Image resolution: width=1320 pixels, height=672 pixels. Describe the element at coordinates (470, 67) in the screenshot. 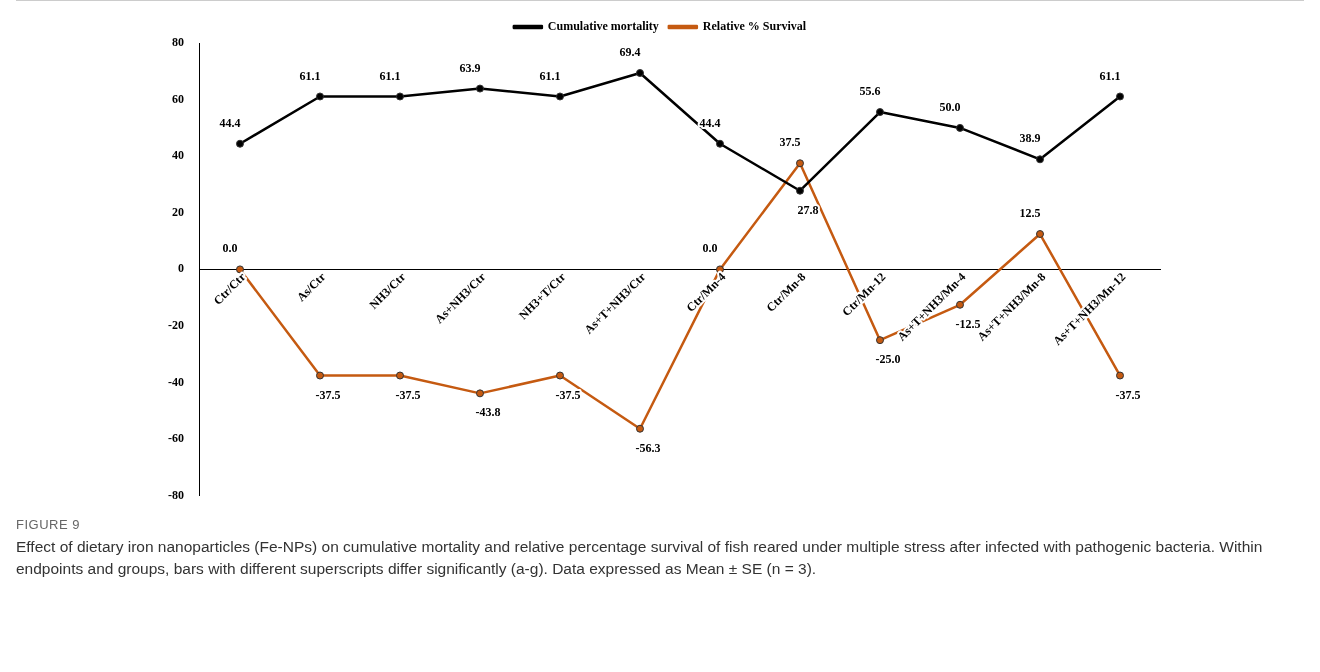

I see `data-label: 63.9` at that location.